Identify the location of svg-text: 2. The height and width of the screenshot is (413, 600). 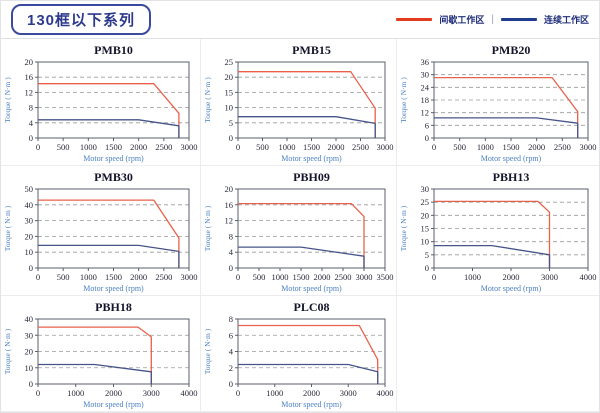
(231, 368).